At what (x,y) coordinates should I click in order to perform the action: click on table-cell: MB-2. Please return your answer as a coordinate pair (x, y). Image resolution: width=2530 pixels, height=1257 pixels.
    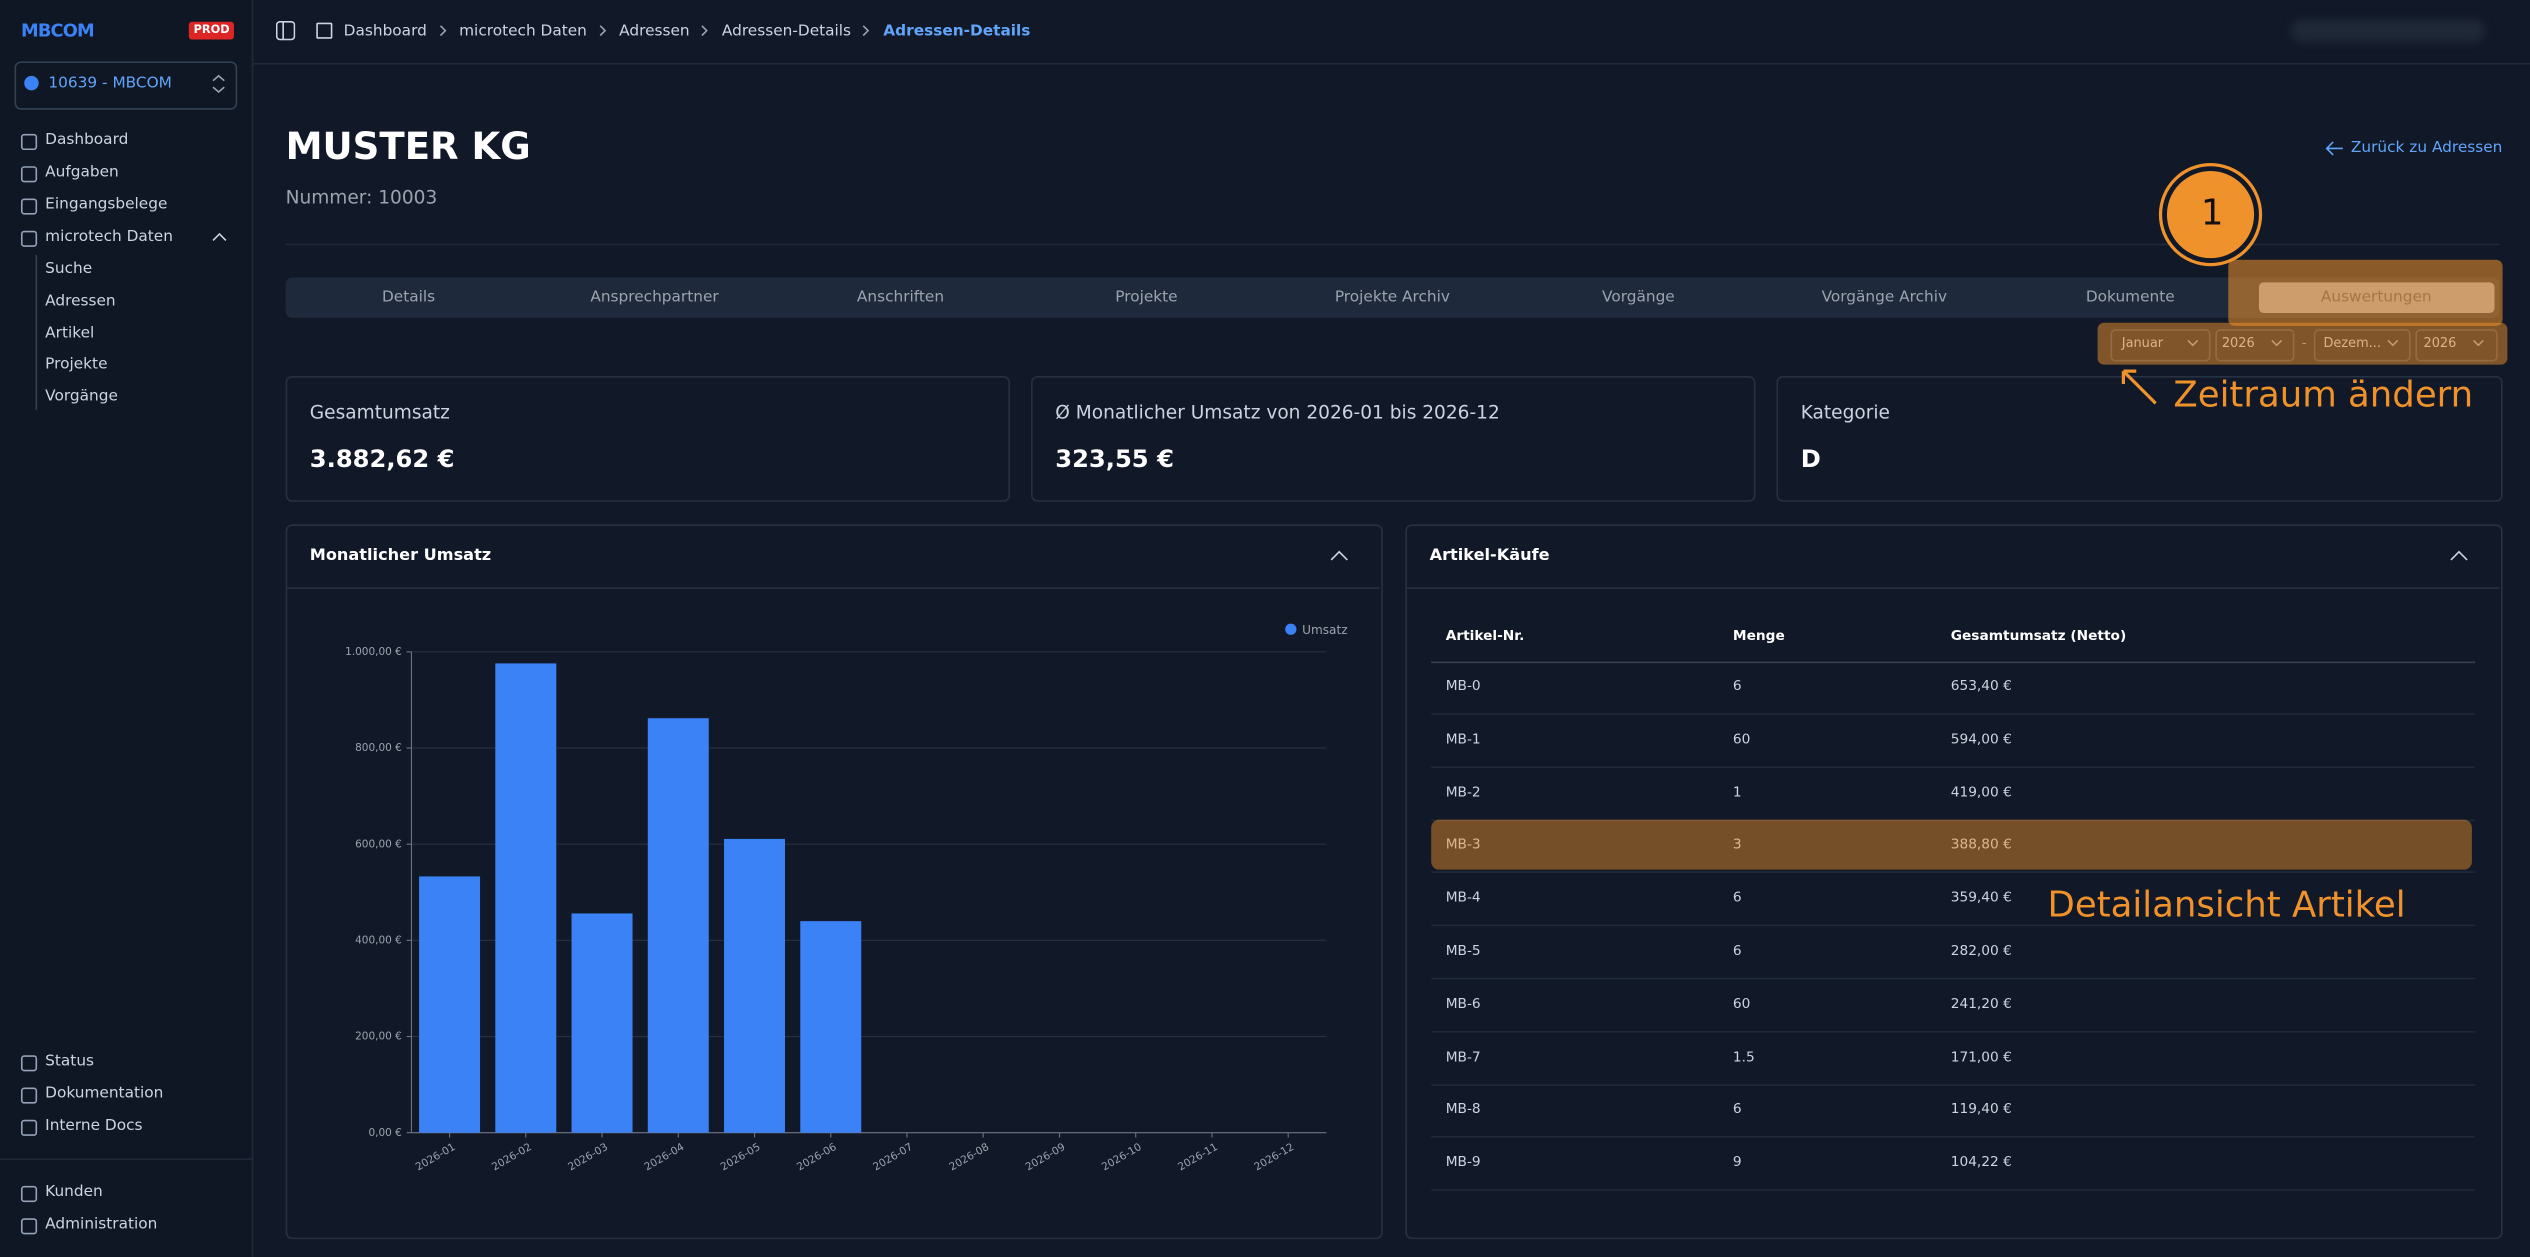
    Looking at the image, I should click on (1463, 792).